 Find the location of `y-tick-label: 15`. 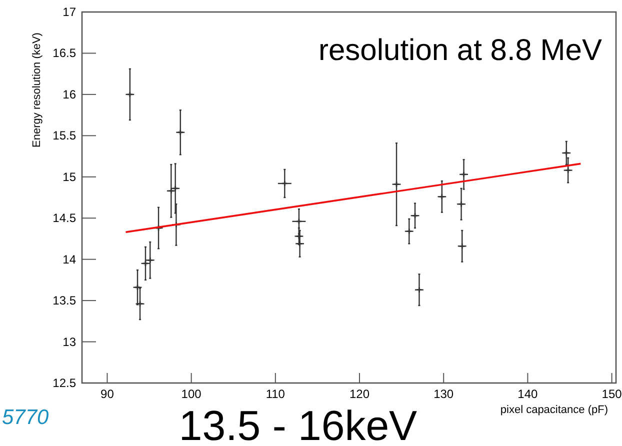

y-tick-label: 15 is located at coordinates (69, 177).